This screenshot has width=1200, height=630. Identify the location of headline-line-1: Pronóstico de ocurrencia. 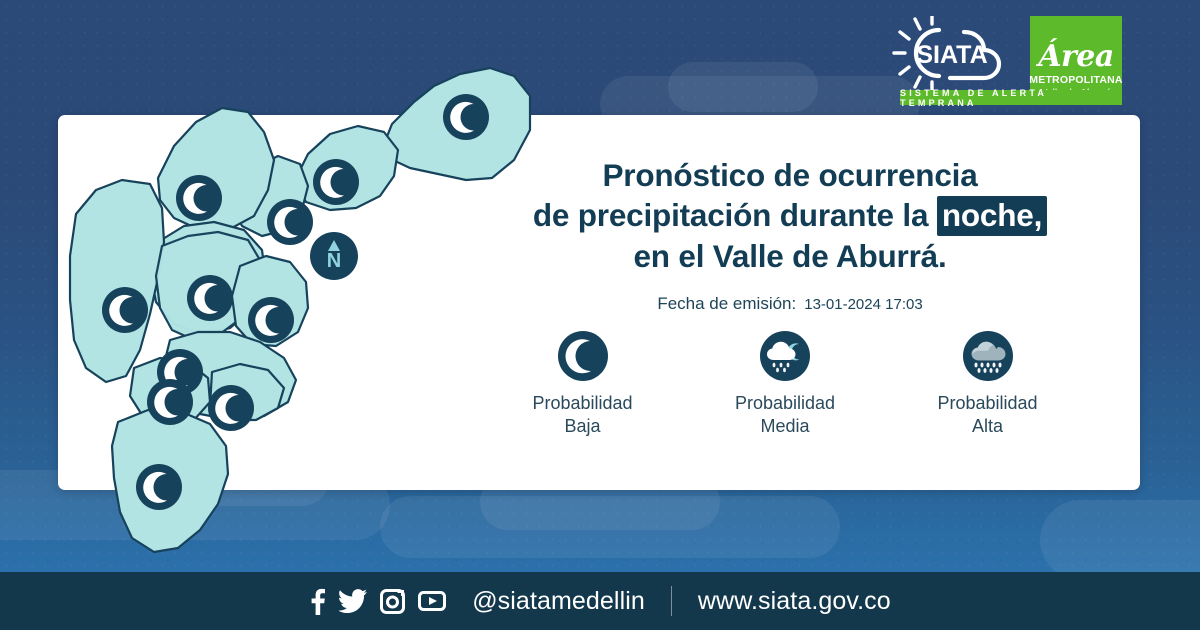
(790, 175).